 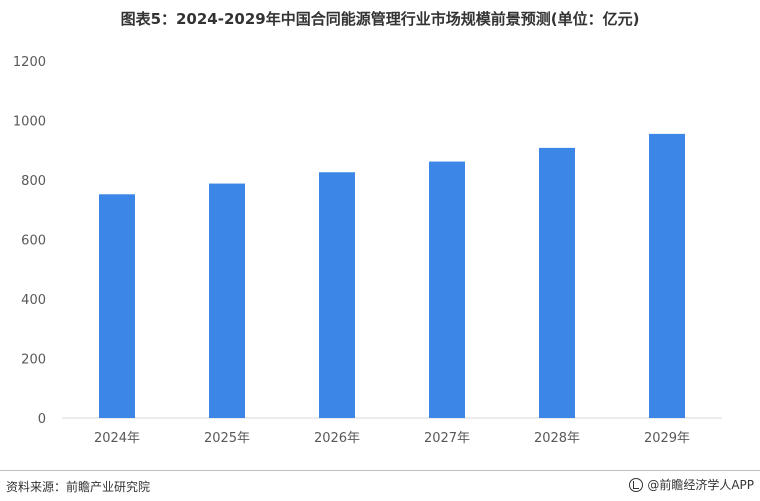 I want to click on y-tick-label: 200, so click(x=33, y=360).